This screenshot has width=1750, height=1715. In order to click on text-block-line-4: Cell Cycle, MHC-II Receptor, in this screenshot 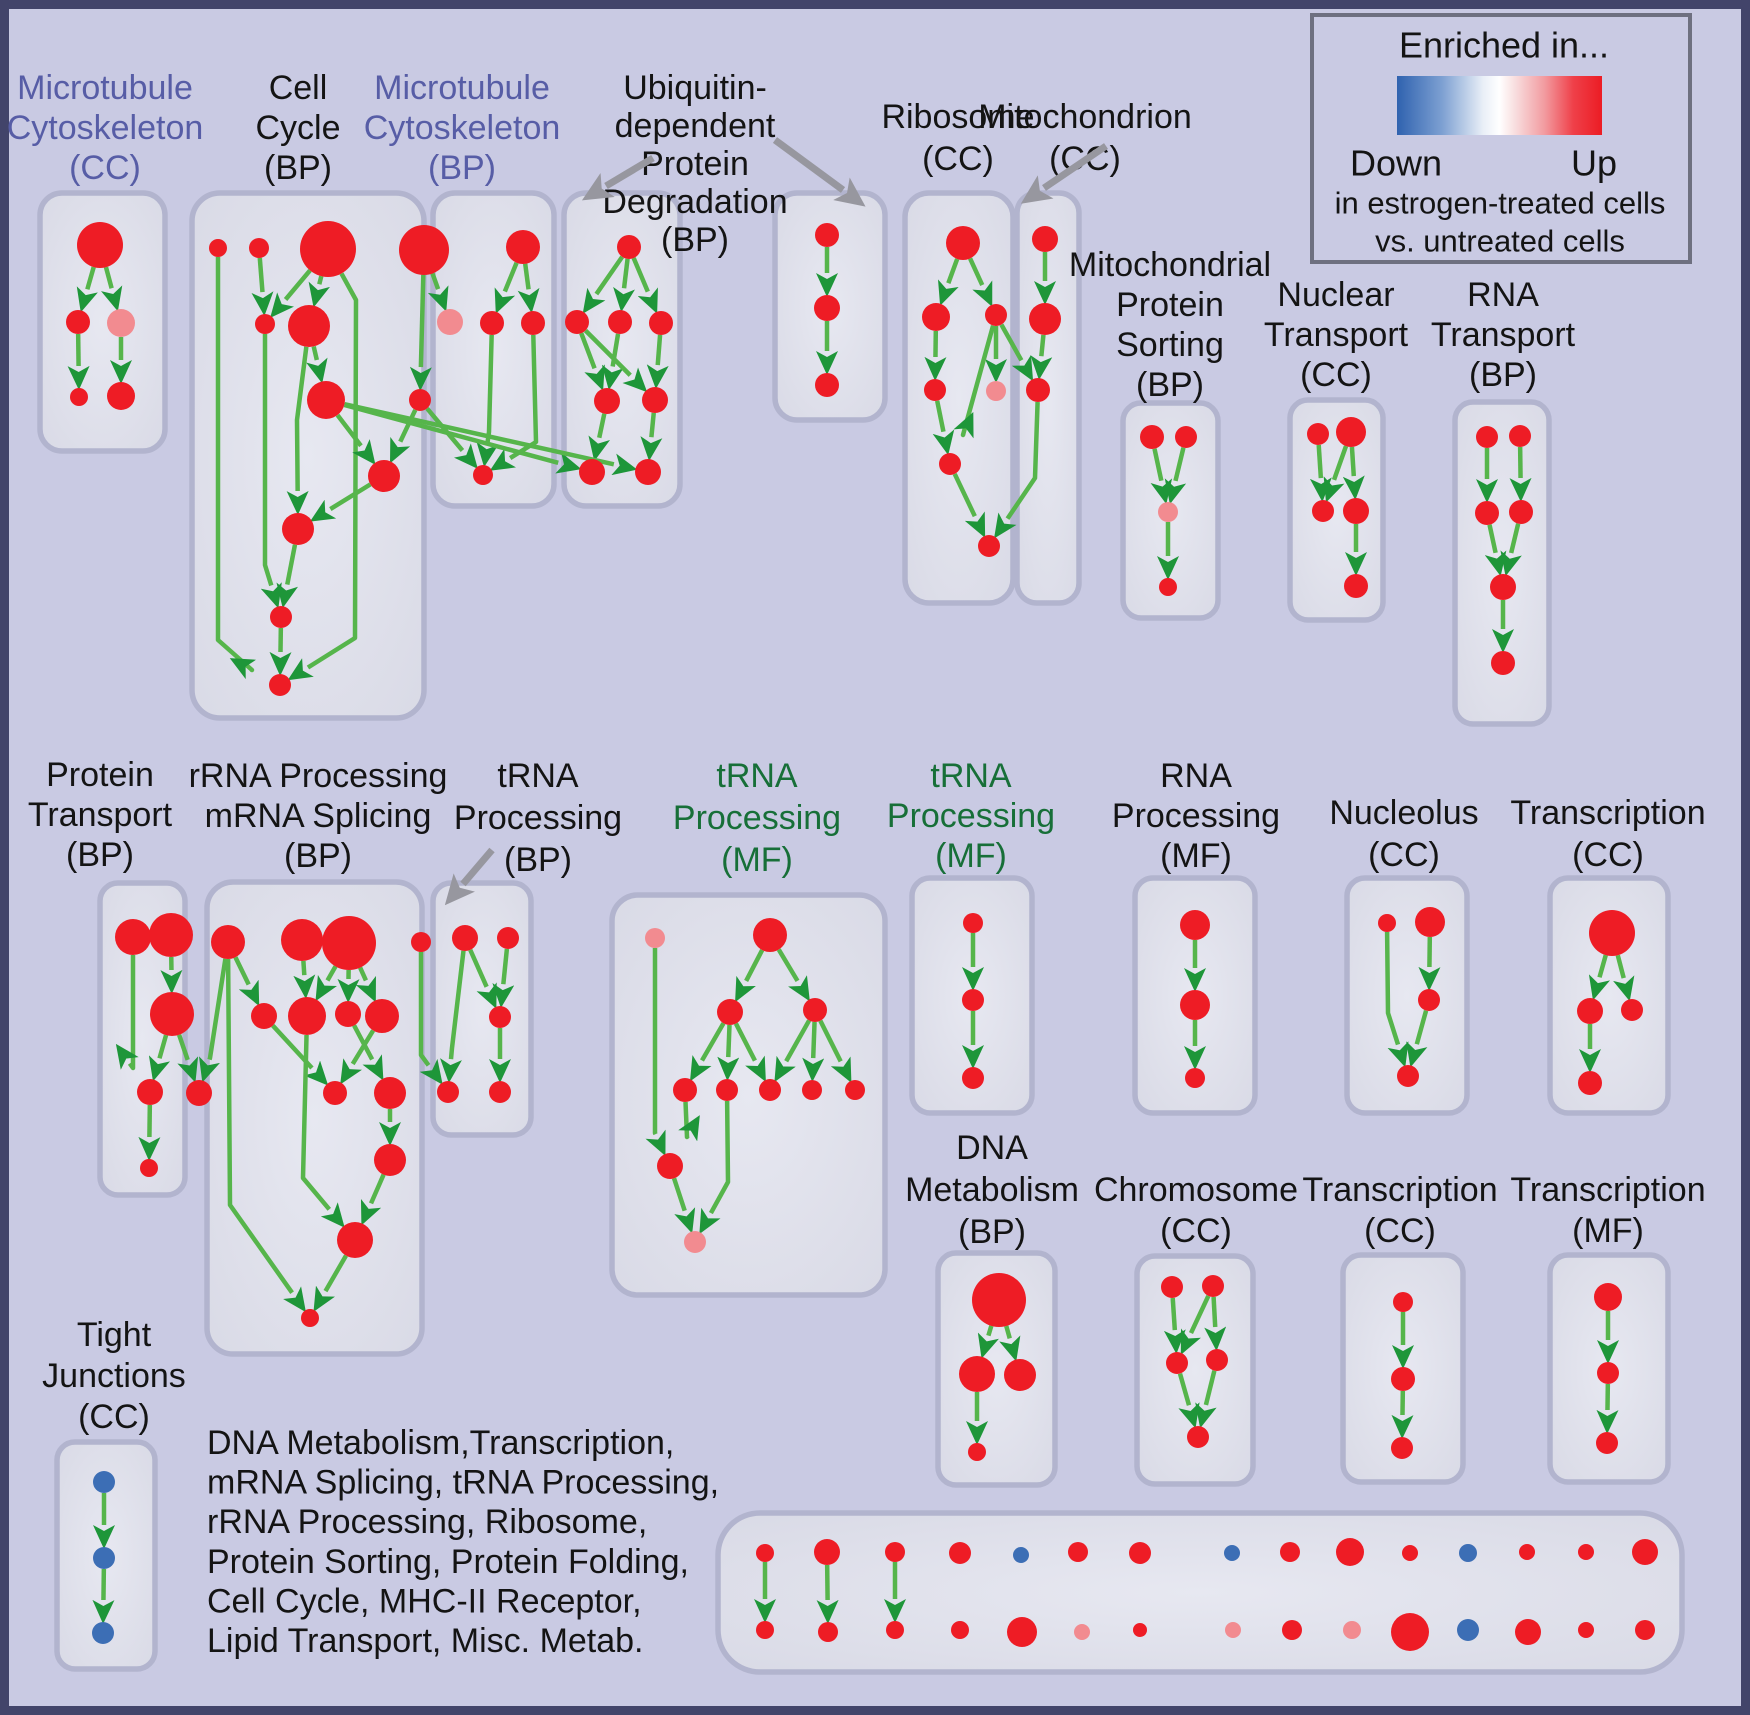, I will do `click(424, 1601)`.